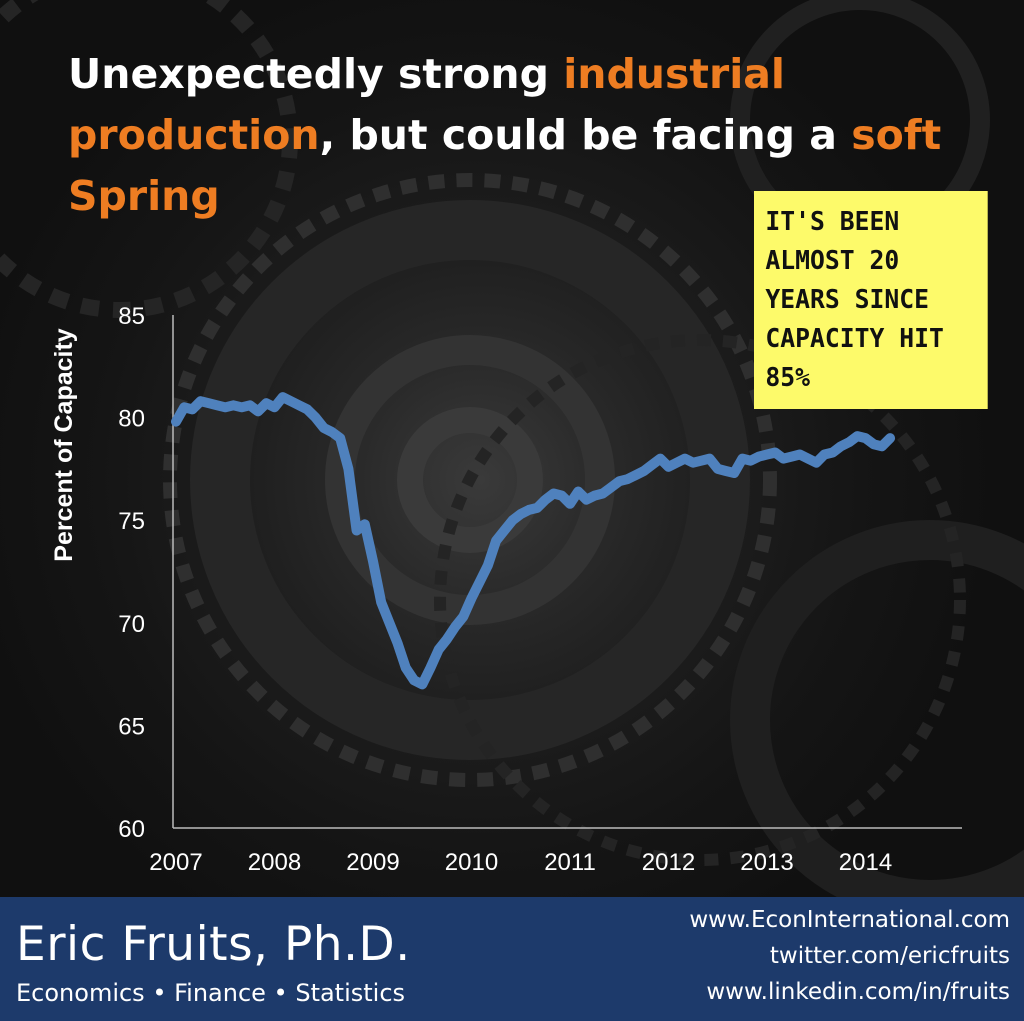 The image size is (1024, 1021). I want to click on y-tick-label-80: 80, so click(131, 419).